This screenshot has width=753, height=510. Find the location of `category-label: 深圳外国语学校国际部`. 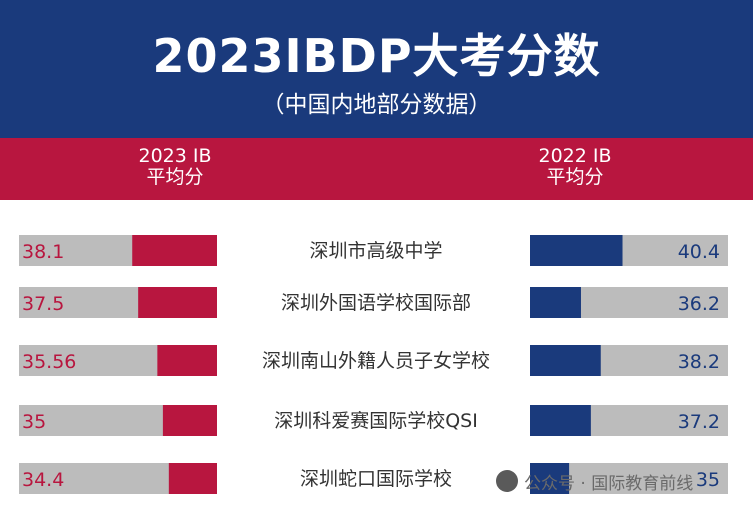

category-label: 深圳外国语学校国际部 is located at coordinates (376, 303).